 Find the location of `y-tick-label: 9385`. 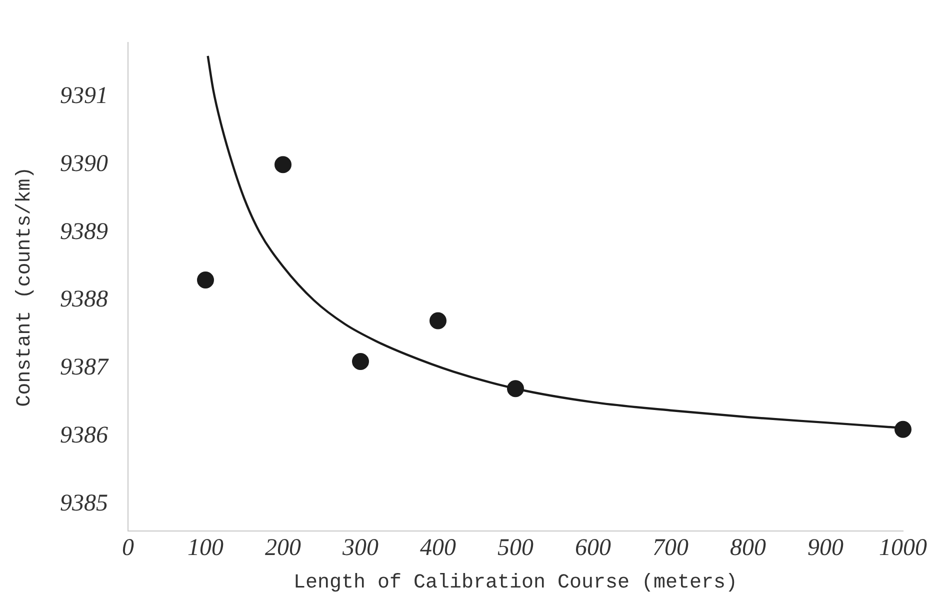

y-tick-label: 9385 is located at coordinates (84, 503).